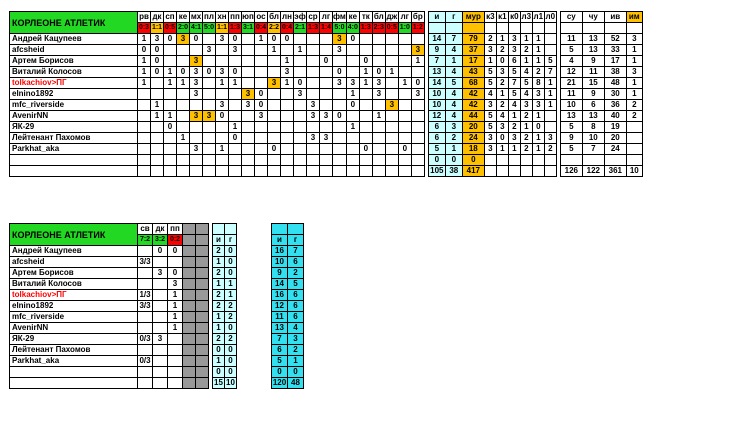 The width and height of the screenshot is (730, 423). What do you see at coordinates (73, 94) in the screenshot?
I see `player-name: elnino1892` at bounding box center [73, 94].